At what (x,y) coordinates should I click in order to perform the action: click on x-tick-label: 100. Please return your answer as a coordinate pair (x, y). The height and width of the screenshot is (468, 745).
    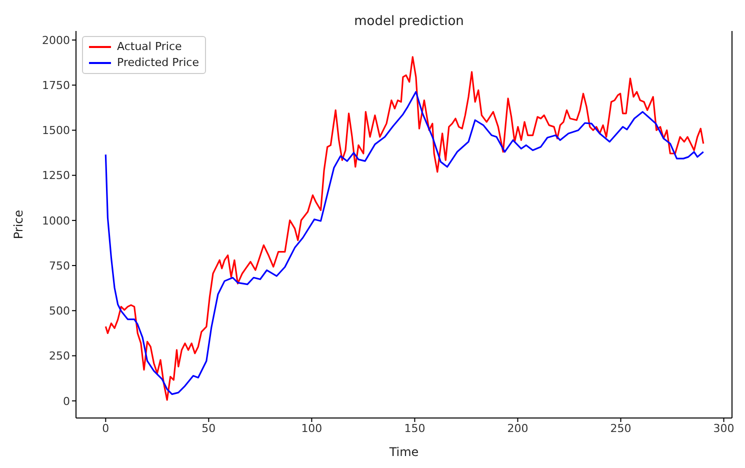
    Looking at the image, I should click on (311, 428).